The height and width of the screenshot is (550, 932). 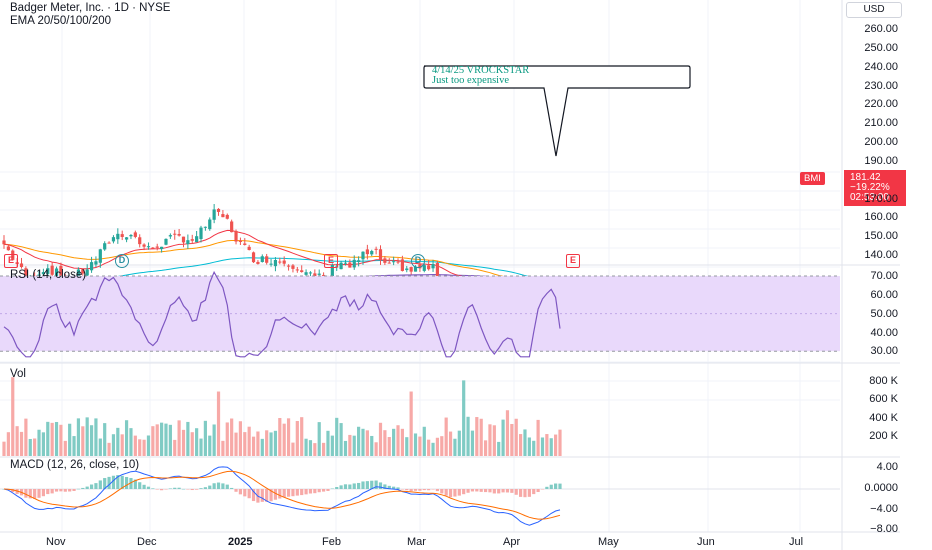 What do you see at coordinates (883, 399) in the screenshot?
I see `volume-tick-label: 600 K` at bounding box center [883, 399].